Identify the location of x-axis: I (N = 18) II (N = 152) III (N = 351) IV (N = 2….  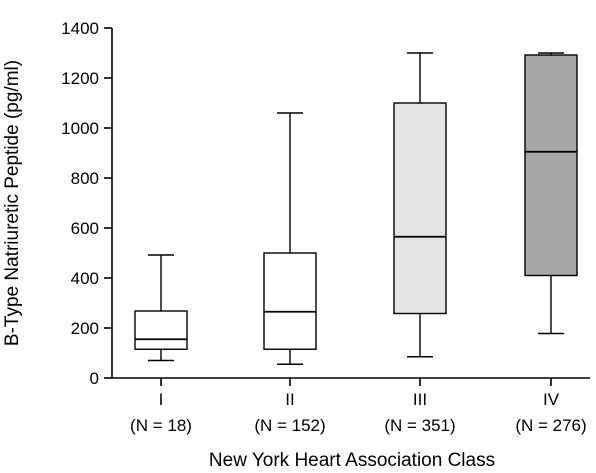
(351, 406).